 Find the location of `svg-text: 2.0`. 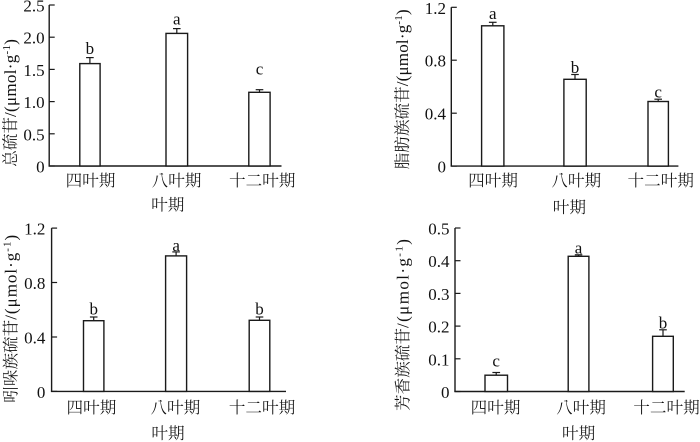

svg-text: 2.0 is located at coordinates (33, 38).